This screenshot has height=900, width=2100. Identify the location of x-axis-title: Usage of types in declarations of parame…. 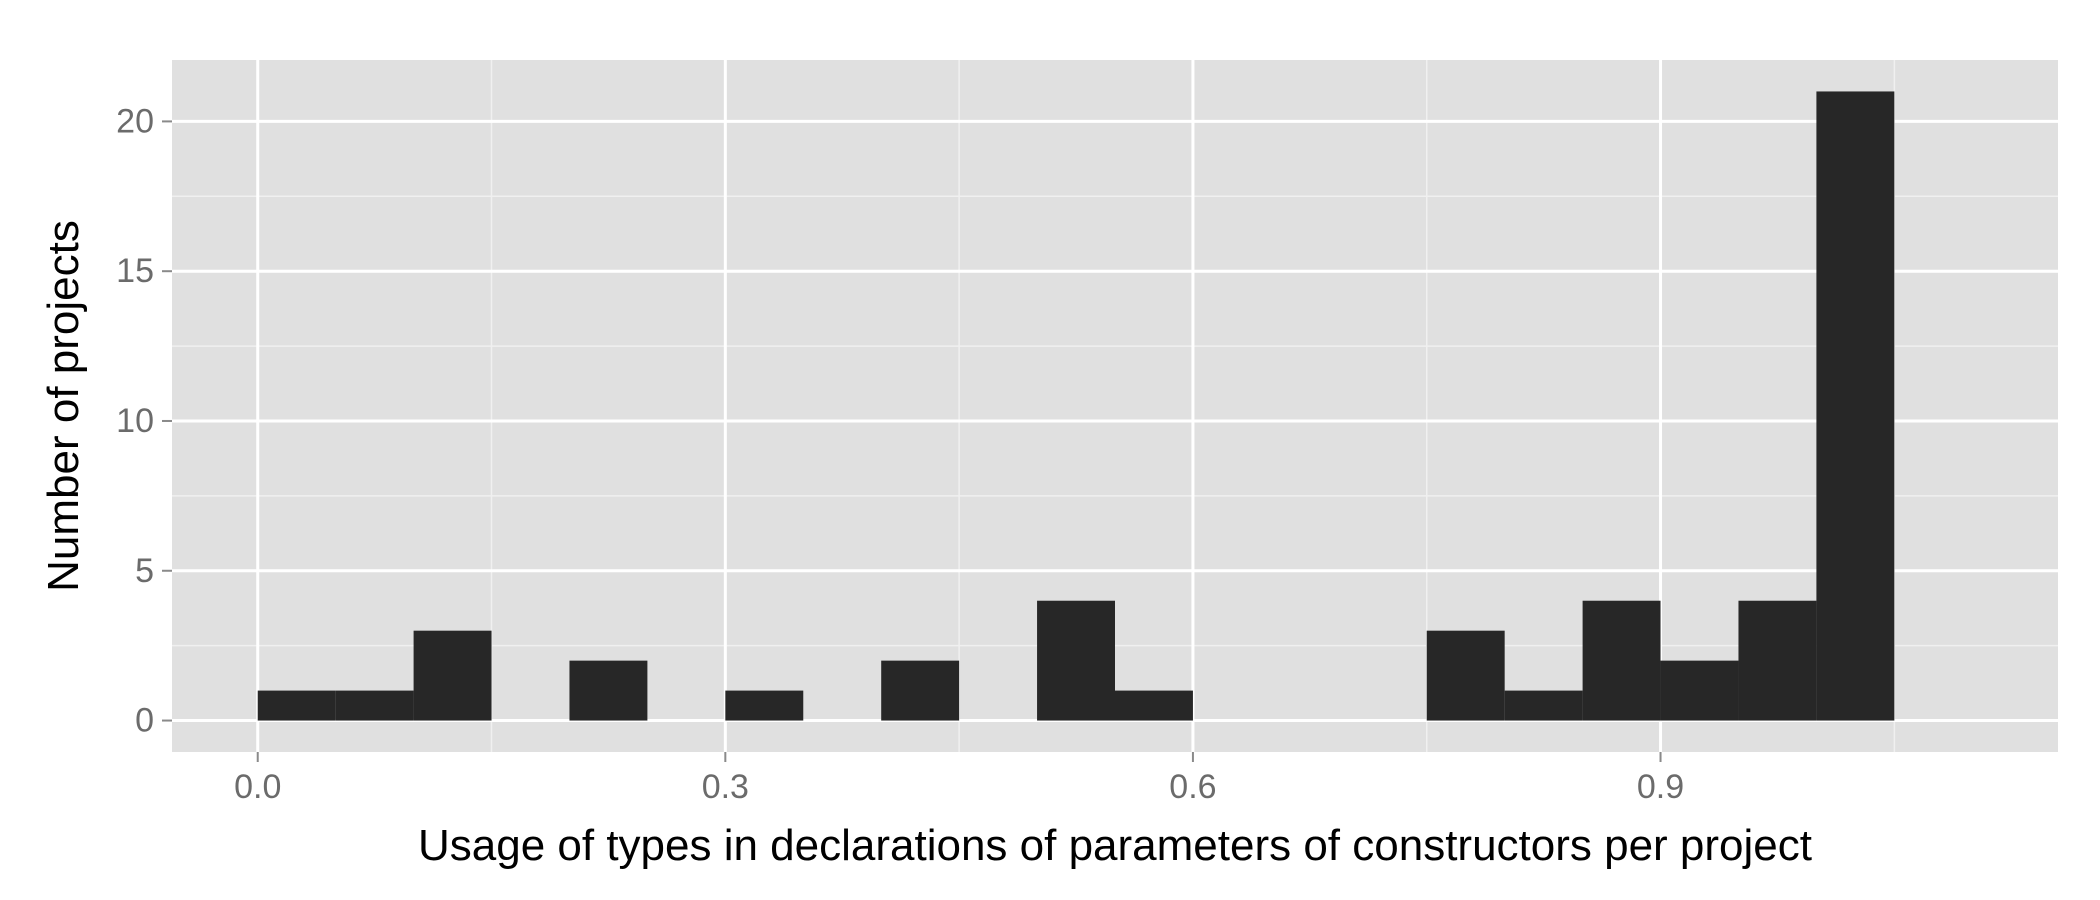
(1115, 845).